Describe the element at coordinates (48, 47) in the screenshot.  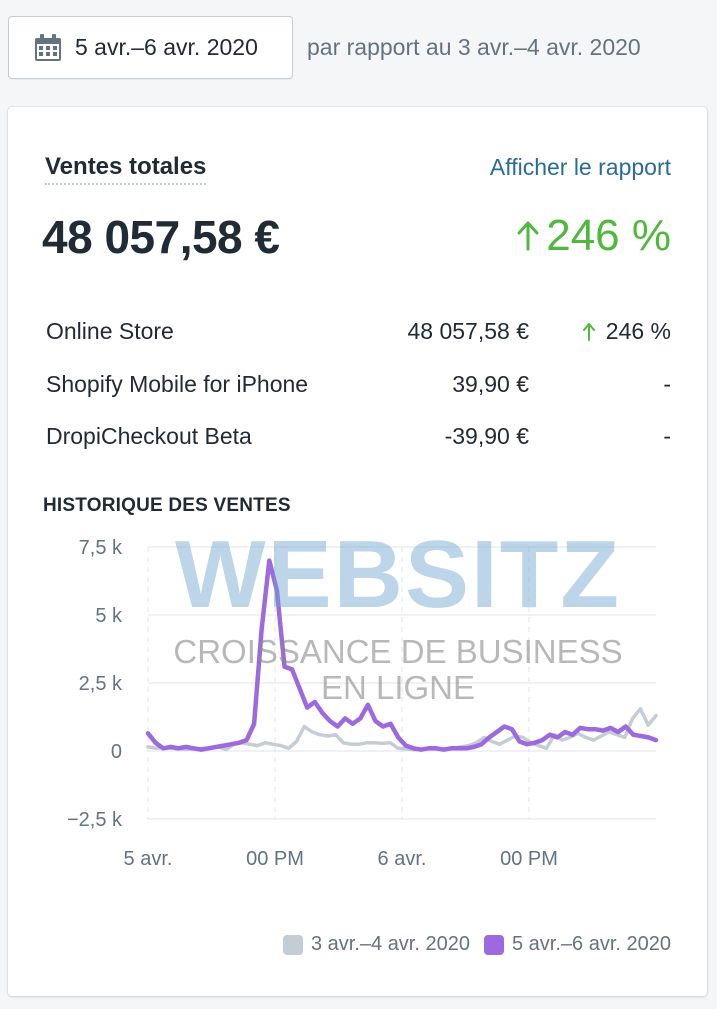
I see `calendar-icon` at that location.